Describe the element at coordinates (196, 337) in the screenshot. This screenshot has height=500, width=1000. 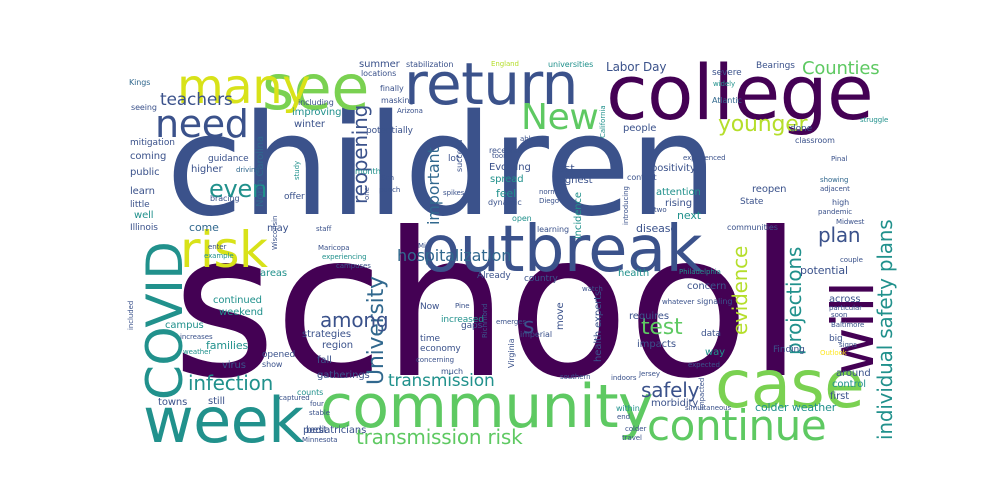
I see `word-increases: increases` at that location.